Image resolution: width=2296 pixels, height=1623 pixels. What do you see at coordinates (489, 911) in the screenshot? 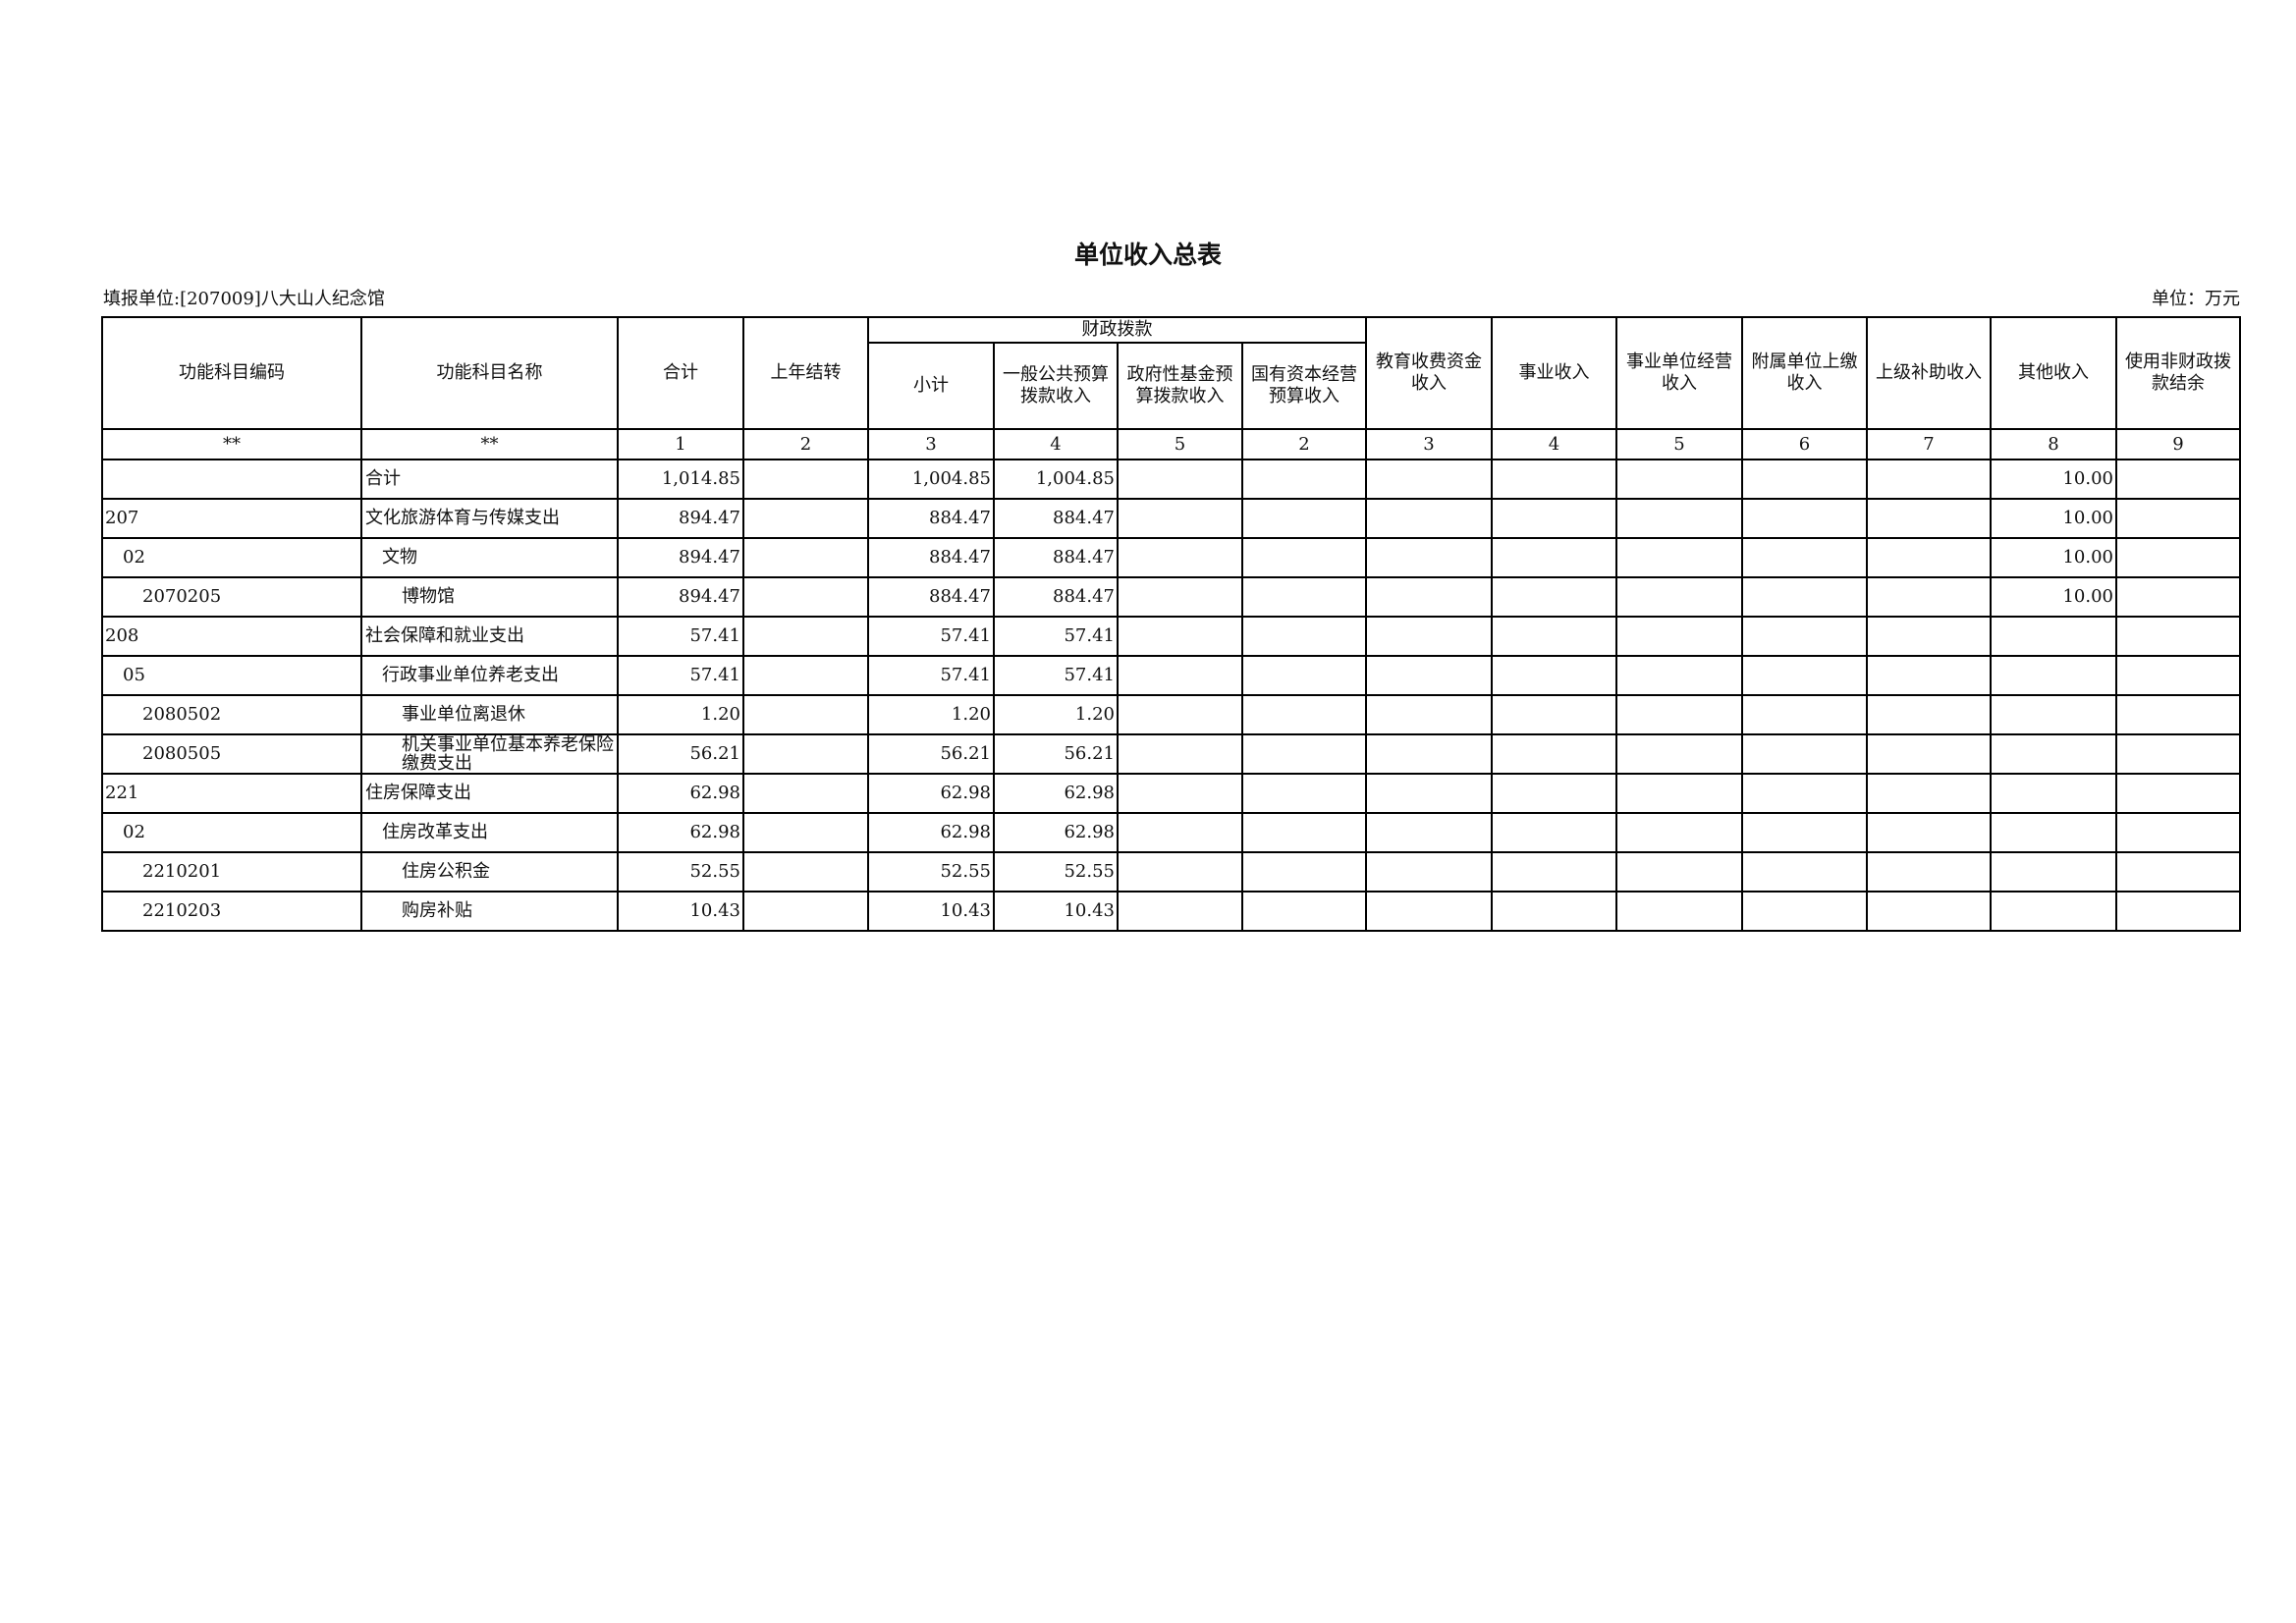
I see `name-cell: 购房补贴` at bounding box center [489, 911].